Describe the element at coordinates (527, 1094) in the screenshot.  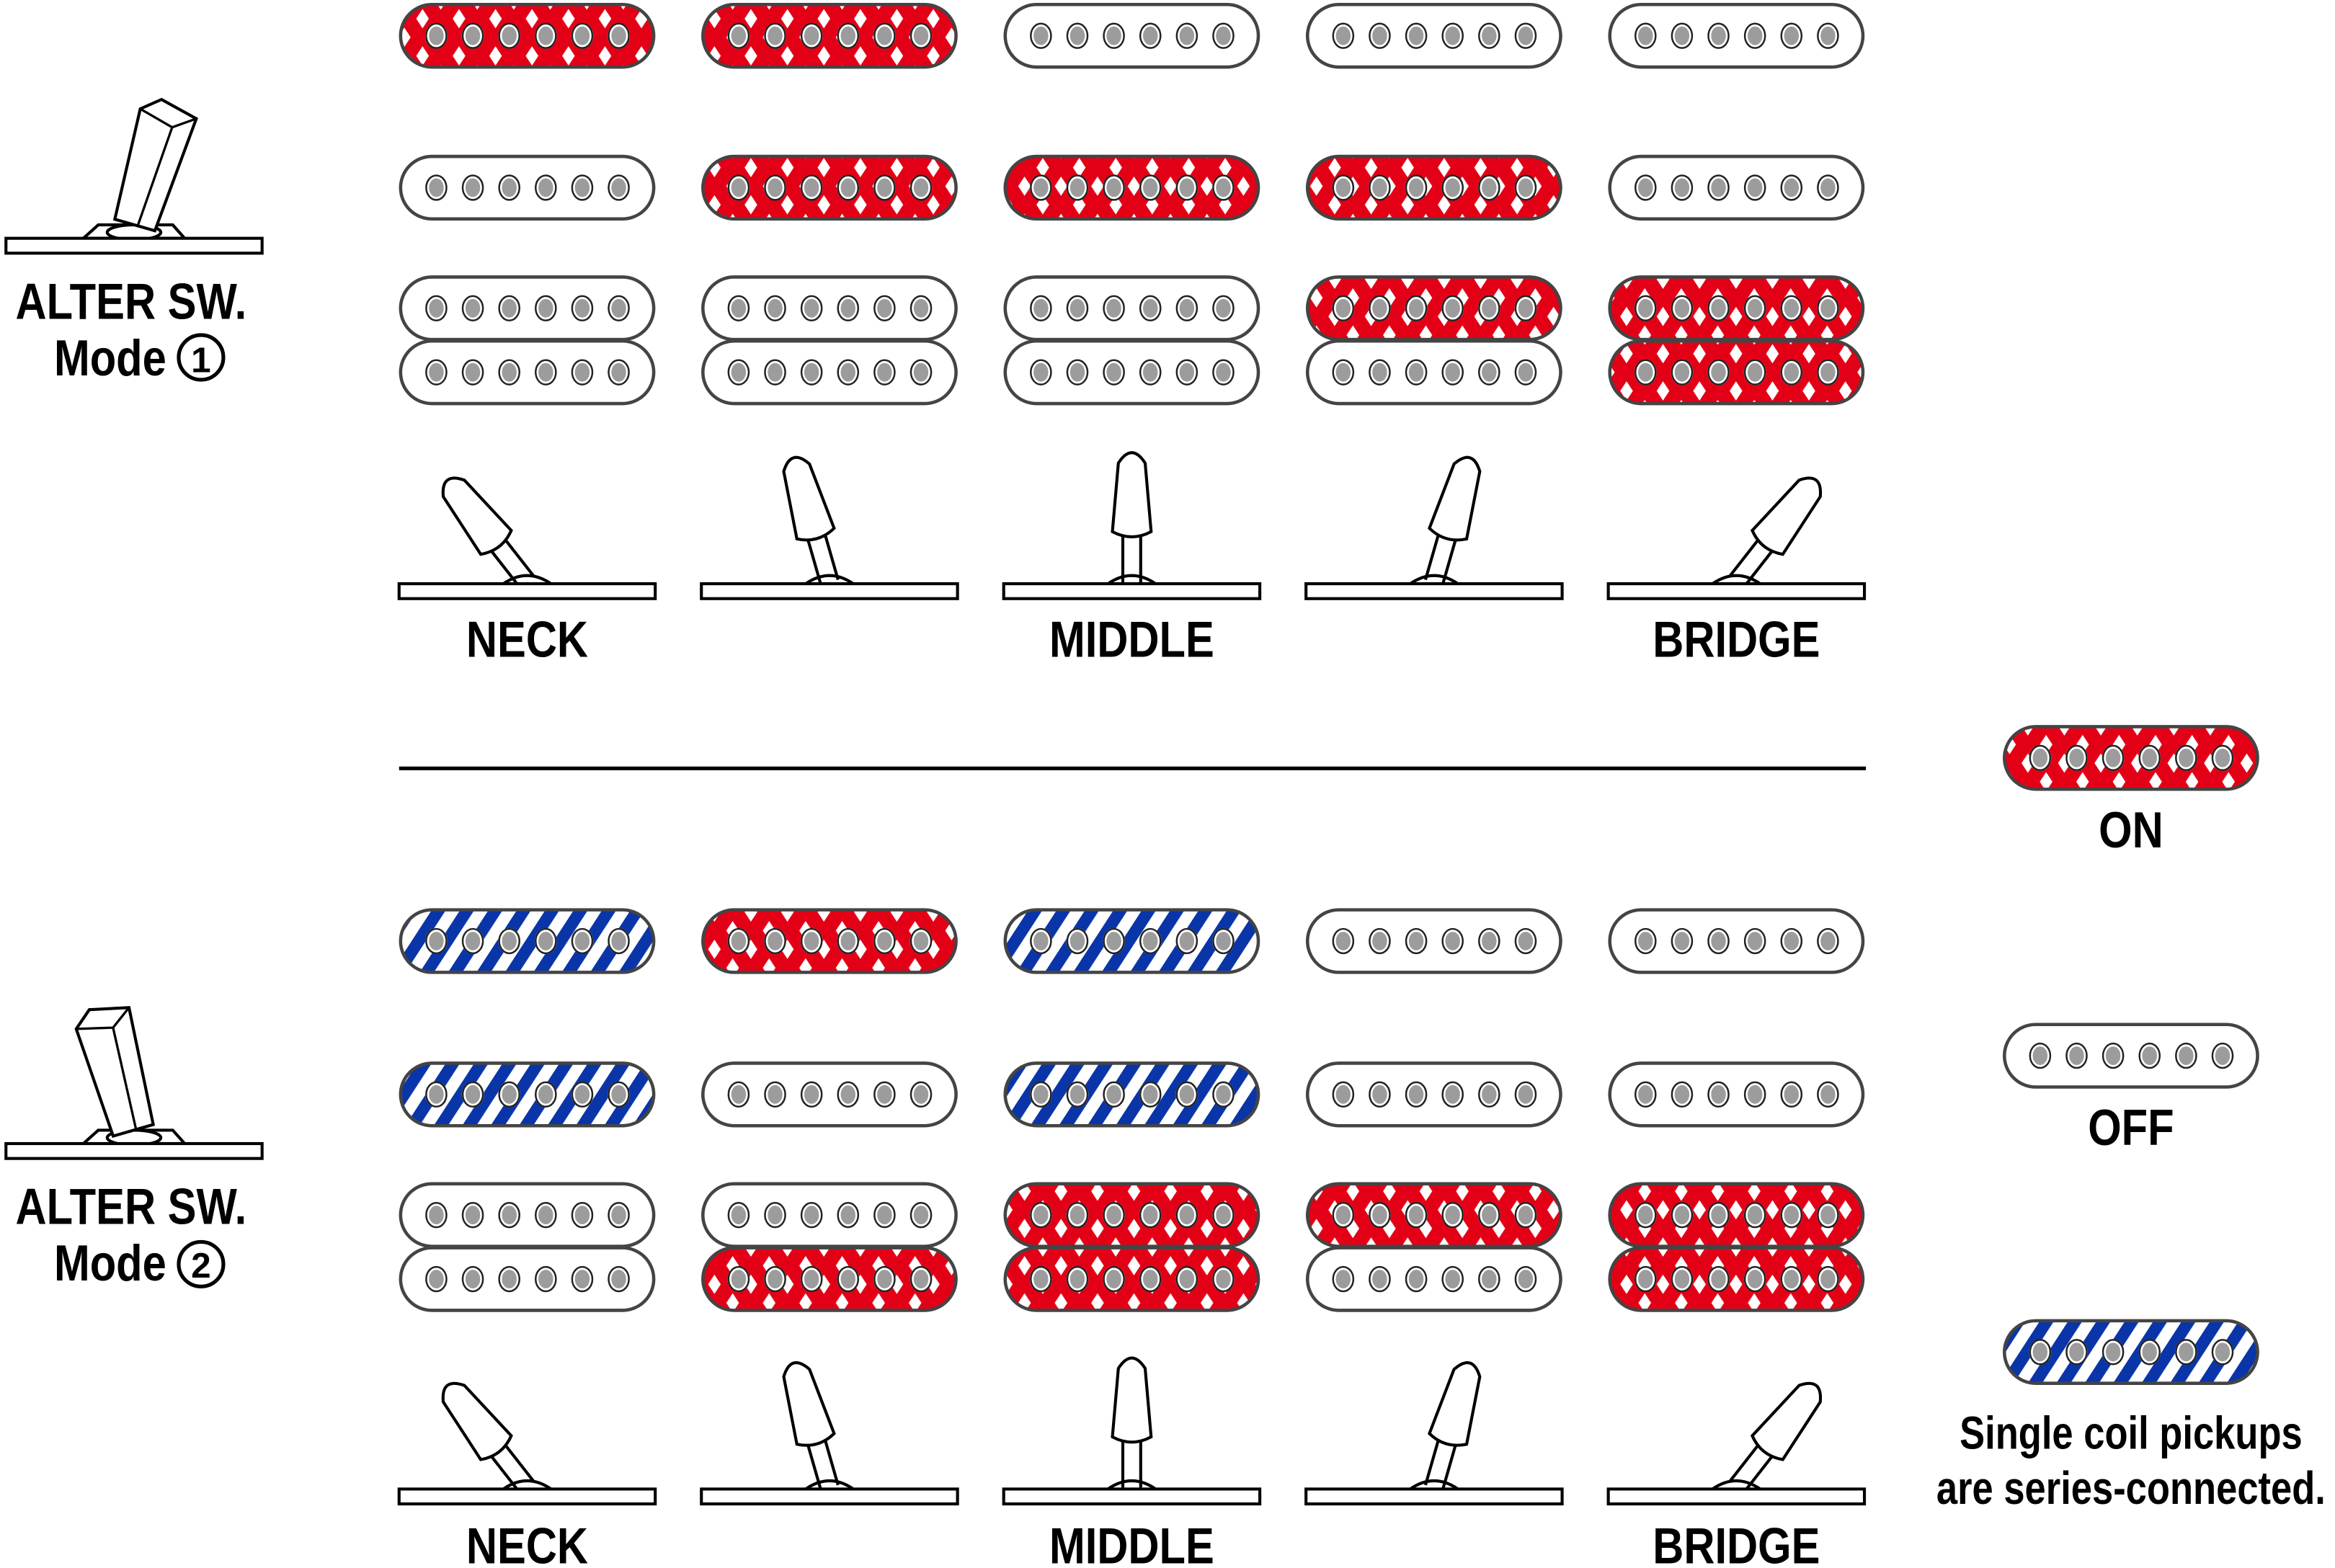
I see `pickup-series` at that location.